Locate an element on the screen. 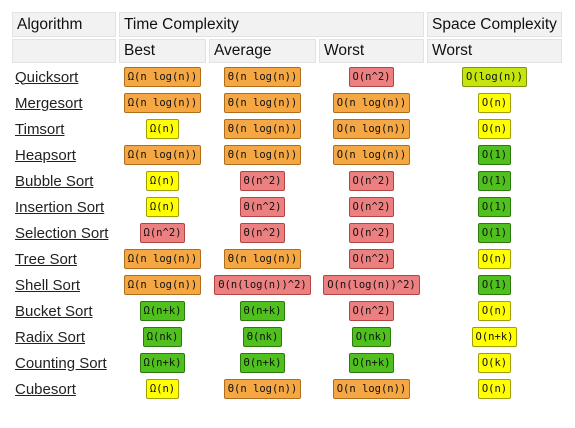 The height and width of the screenshot is (428, 575). worst-case-badge: O(nk) is located at coordinates (371, 337).